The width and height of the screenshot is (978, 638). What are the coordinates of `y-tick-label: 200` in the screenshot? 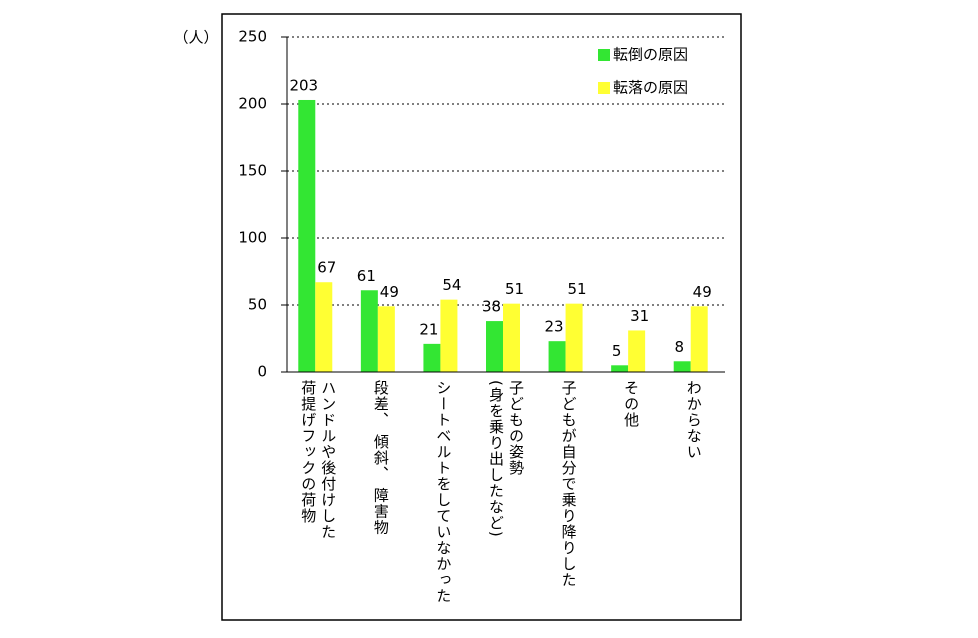 It's located at (252, 104).